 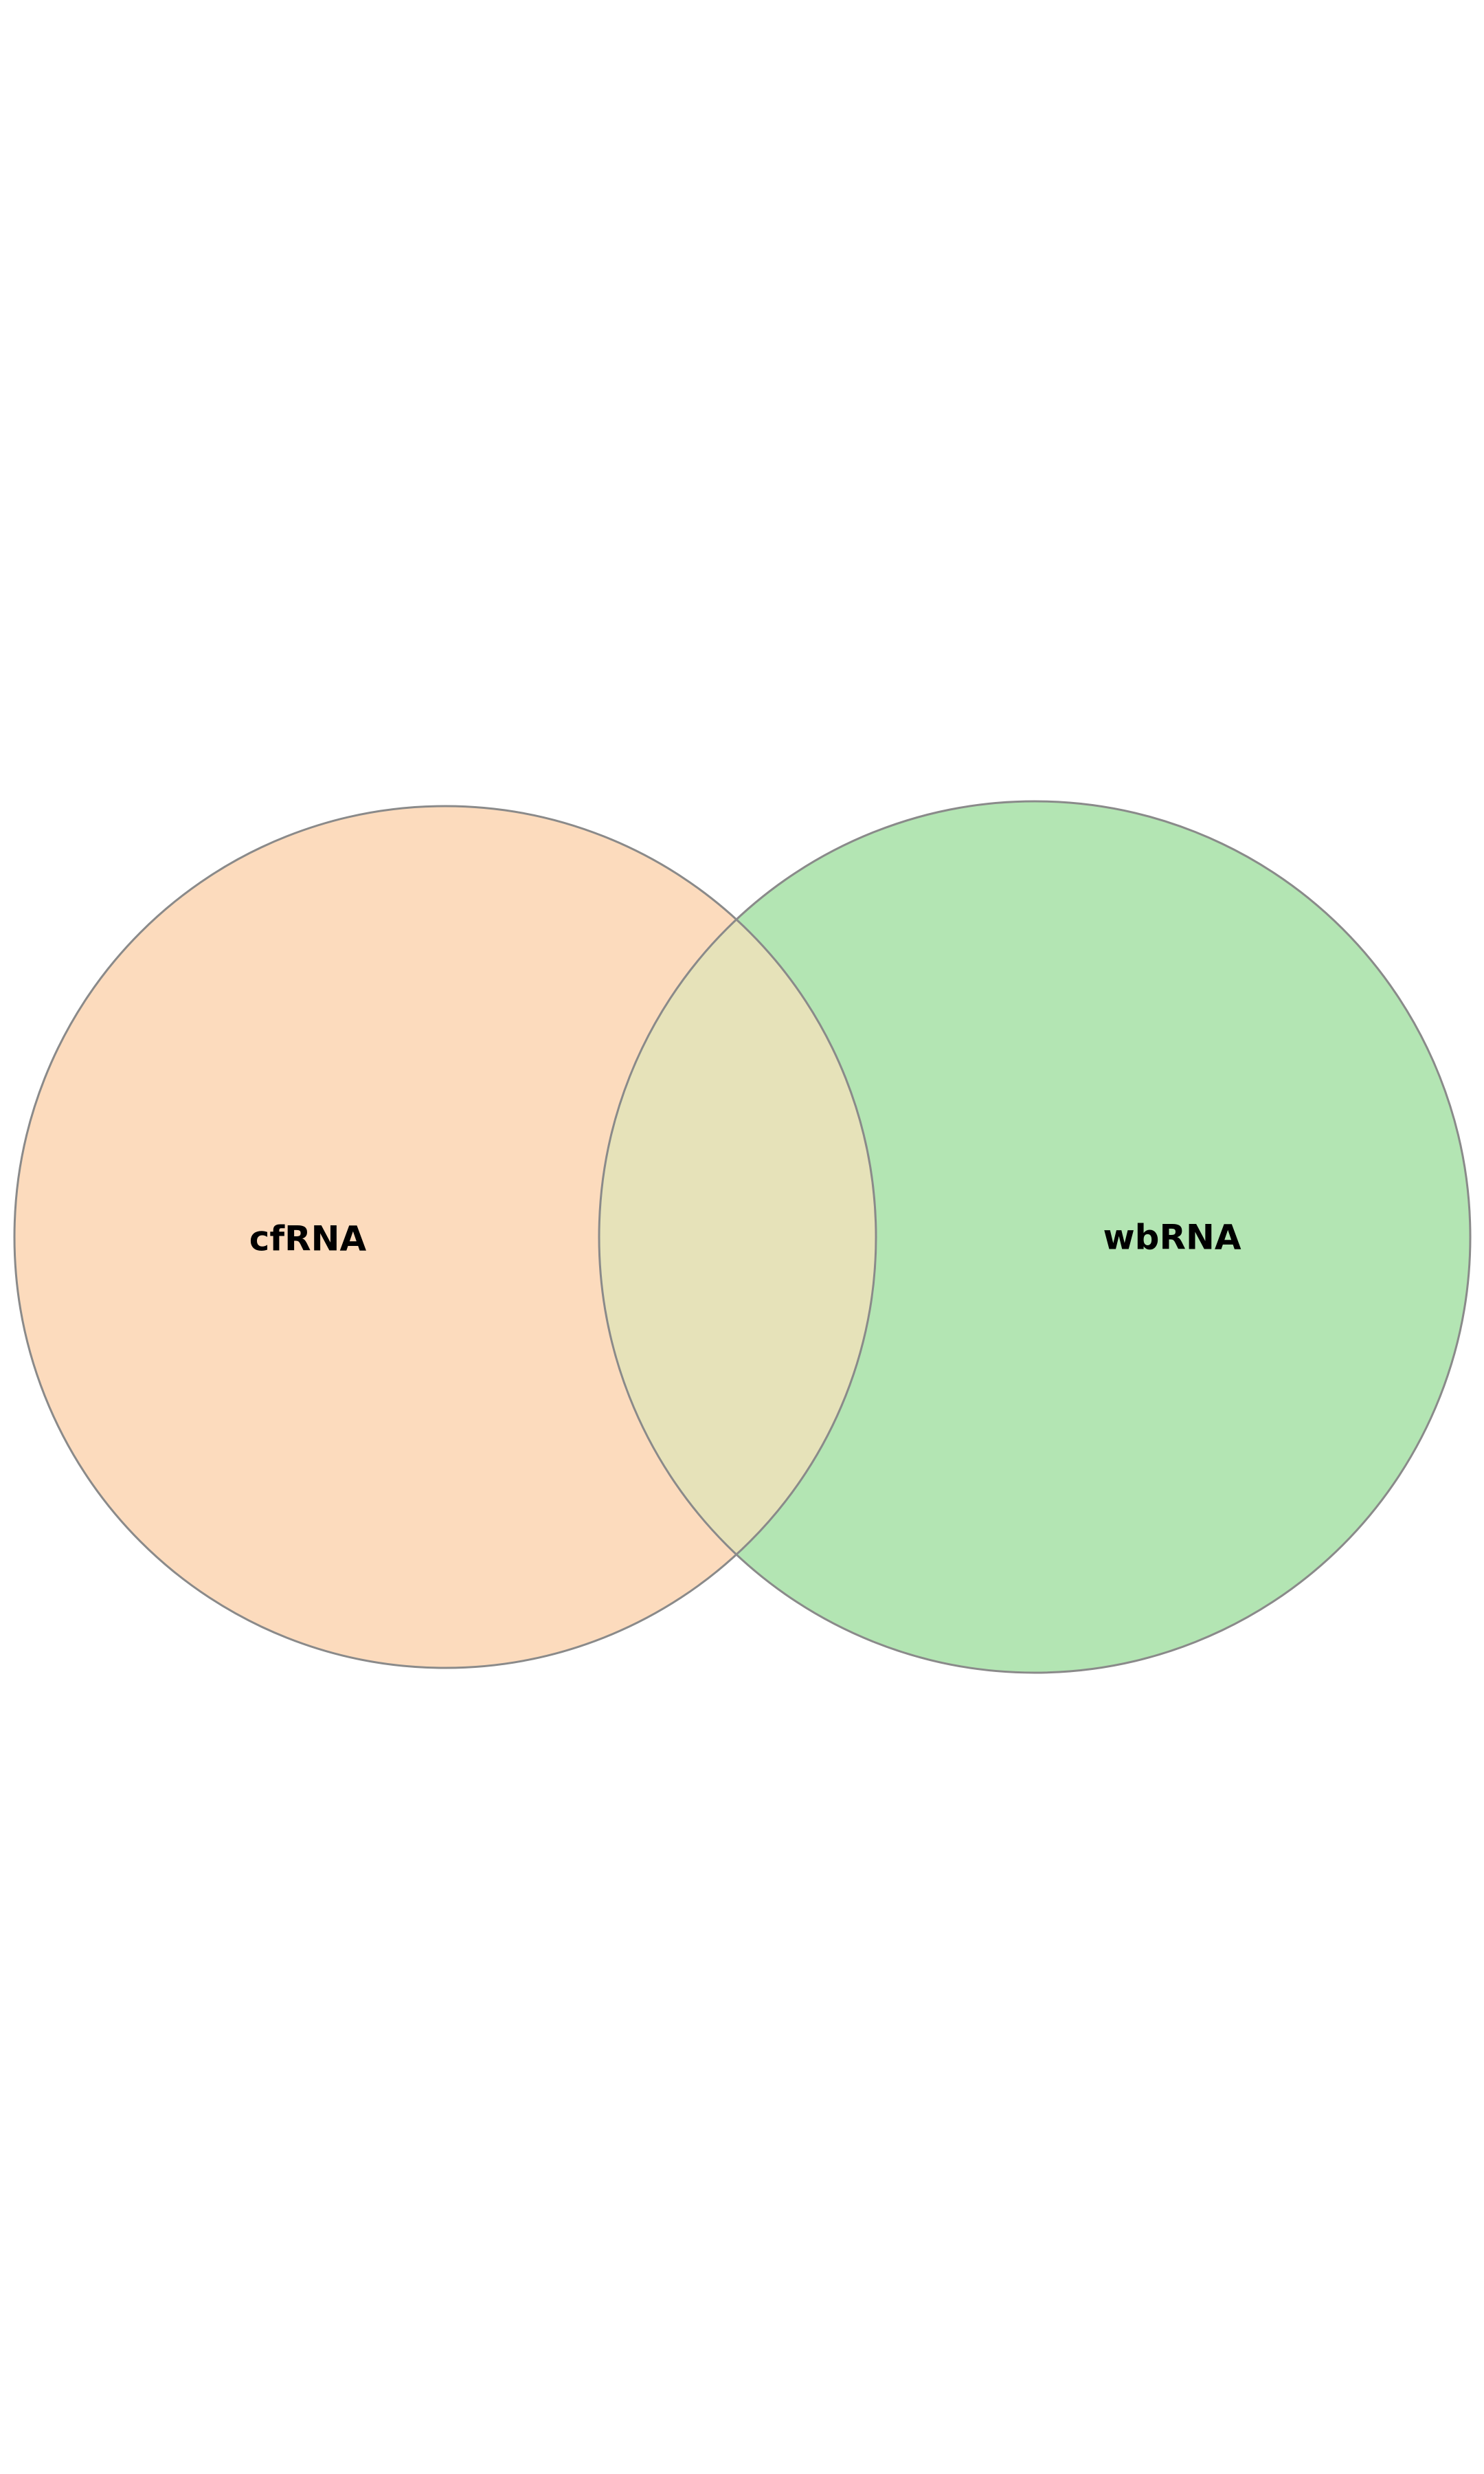 I want to click on cfrna-set-label: cfRNA, so click(x=308, y=1239).